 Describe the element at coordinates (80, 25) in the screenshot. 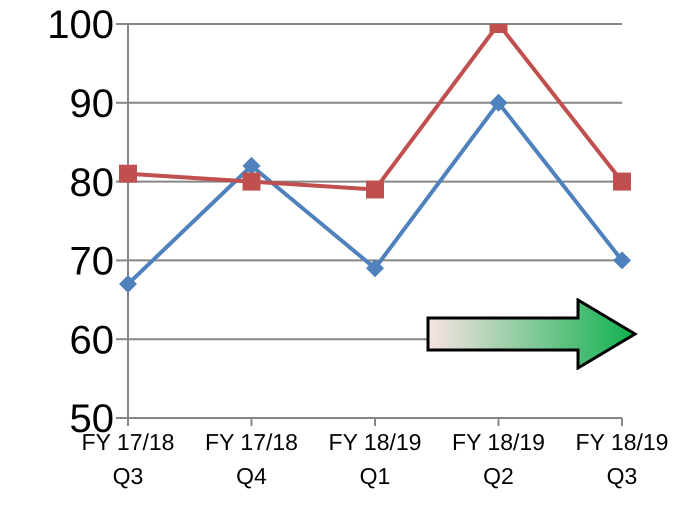

I see `y-tick-label: 100` at that location.